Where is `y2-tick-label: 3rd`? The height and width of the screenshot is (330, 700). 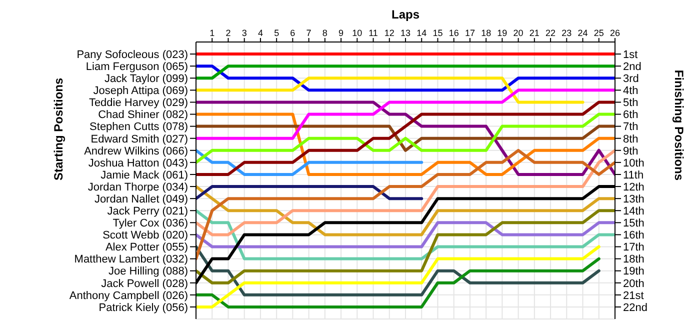 y2-tick-label: 3rd is located at coordinates (631, 79).